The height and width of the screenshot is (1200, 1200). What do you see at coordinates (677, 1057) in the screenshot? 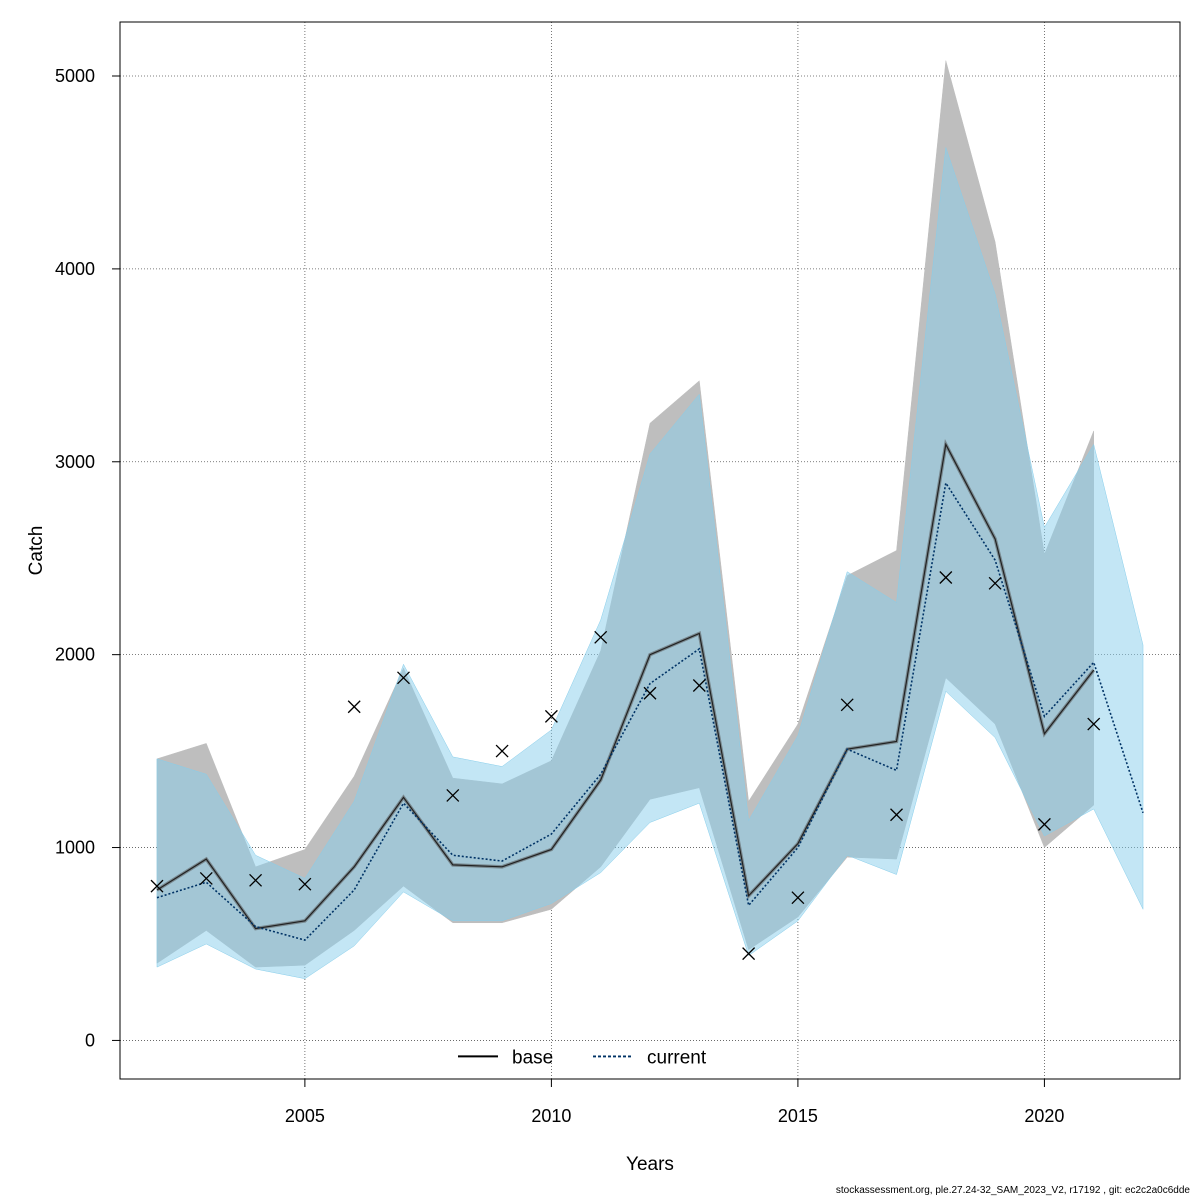
I see `legend-label-current: current` at bounding box center [677, 1057].